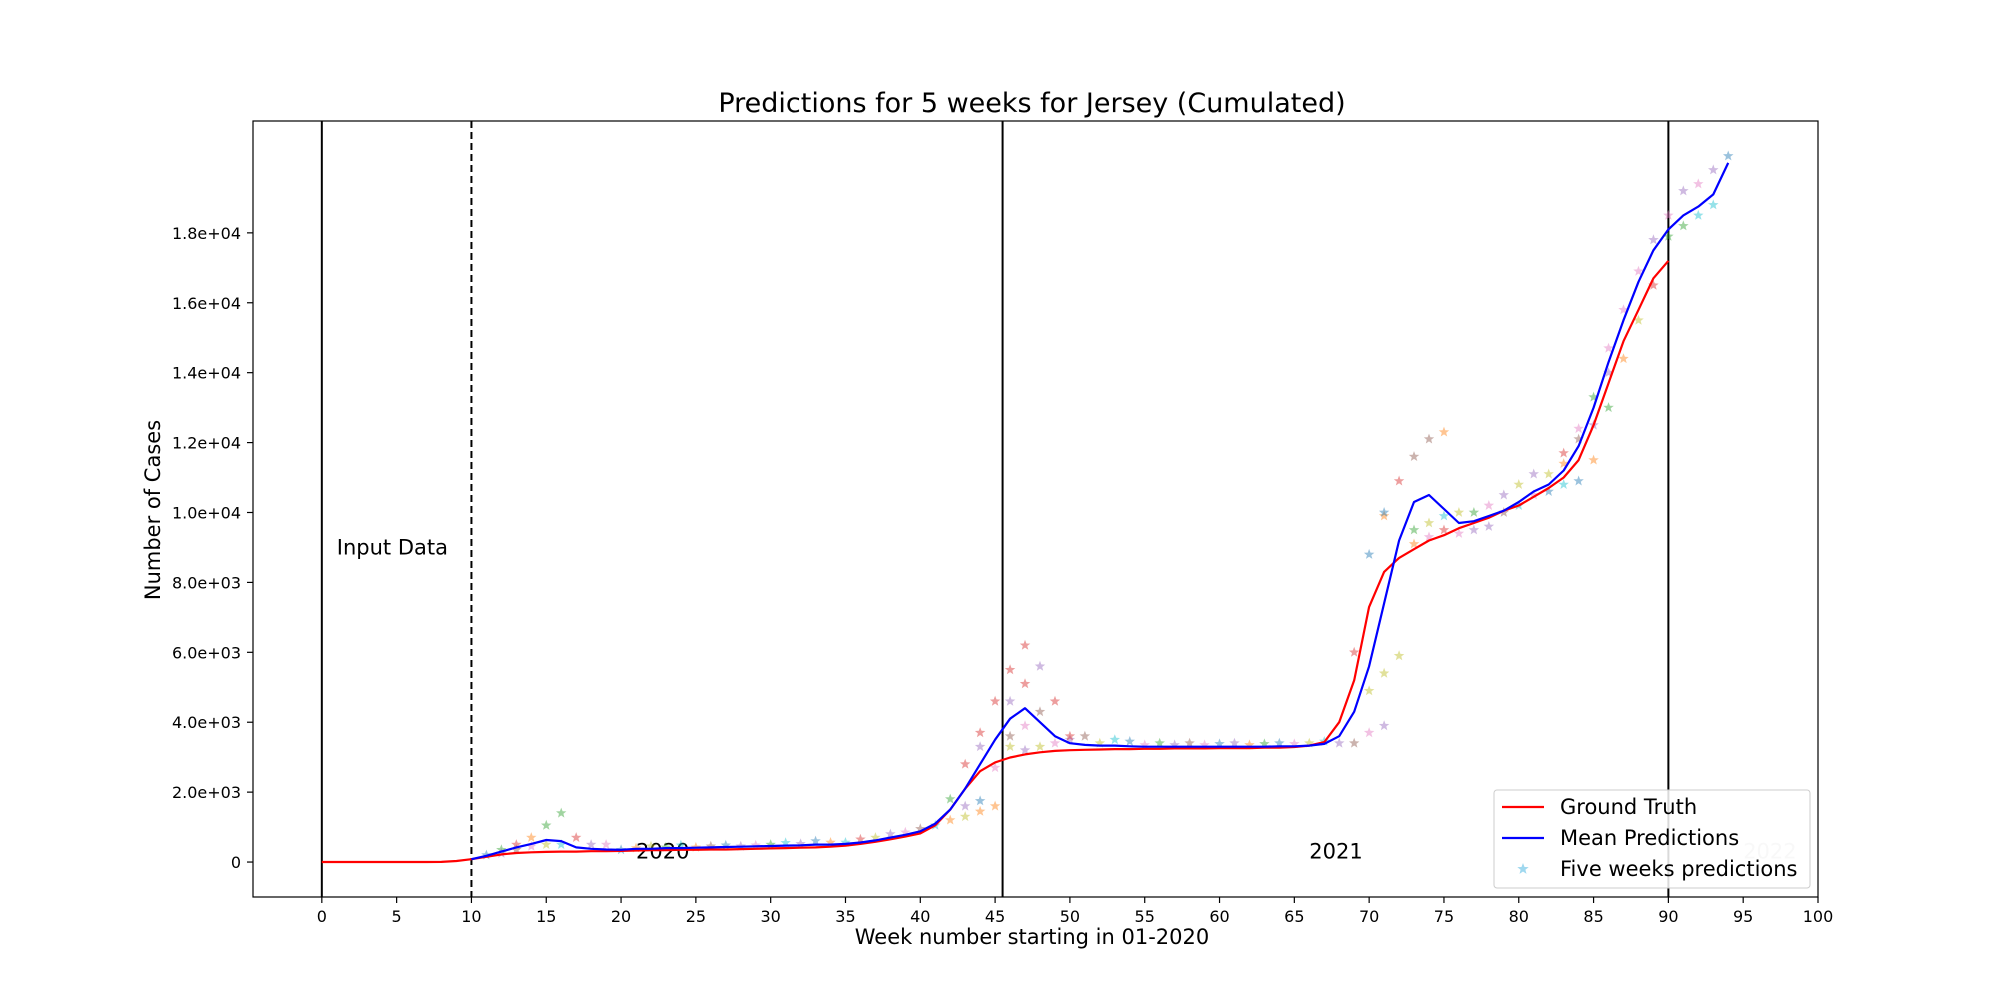 The width and height of the screenshot is (2000, 1000). I want to click on x-tick-label: 5, so click(397, 916).